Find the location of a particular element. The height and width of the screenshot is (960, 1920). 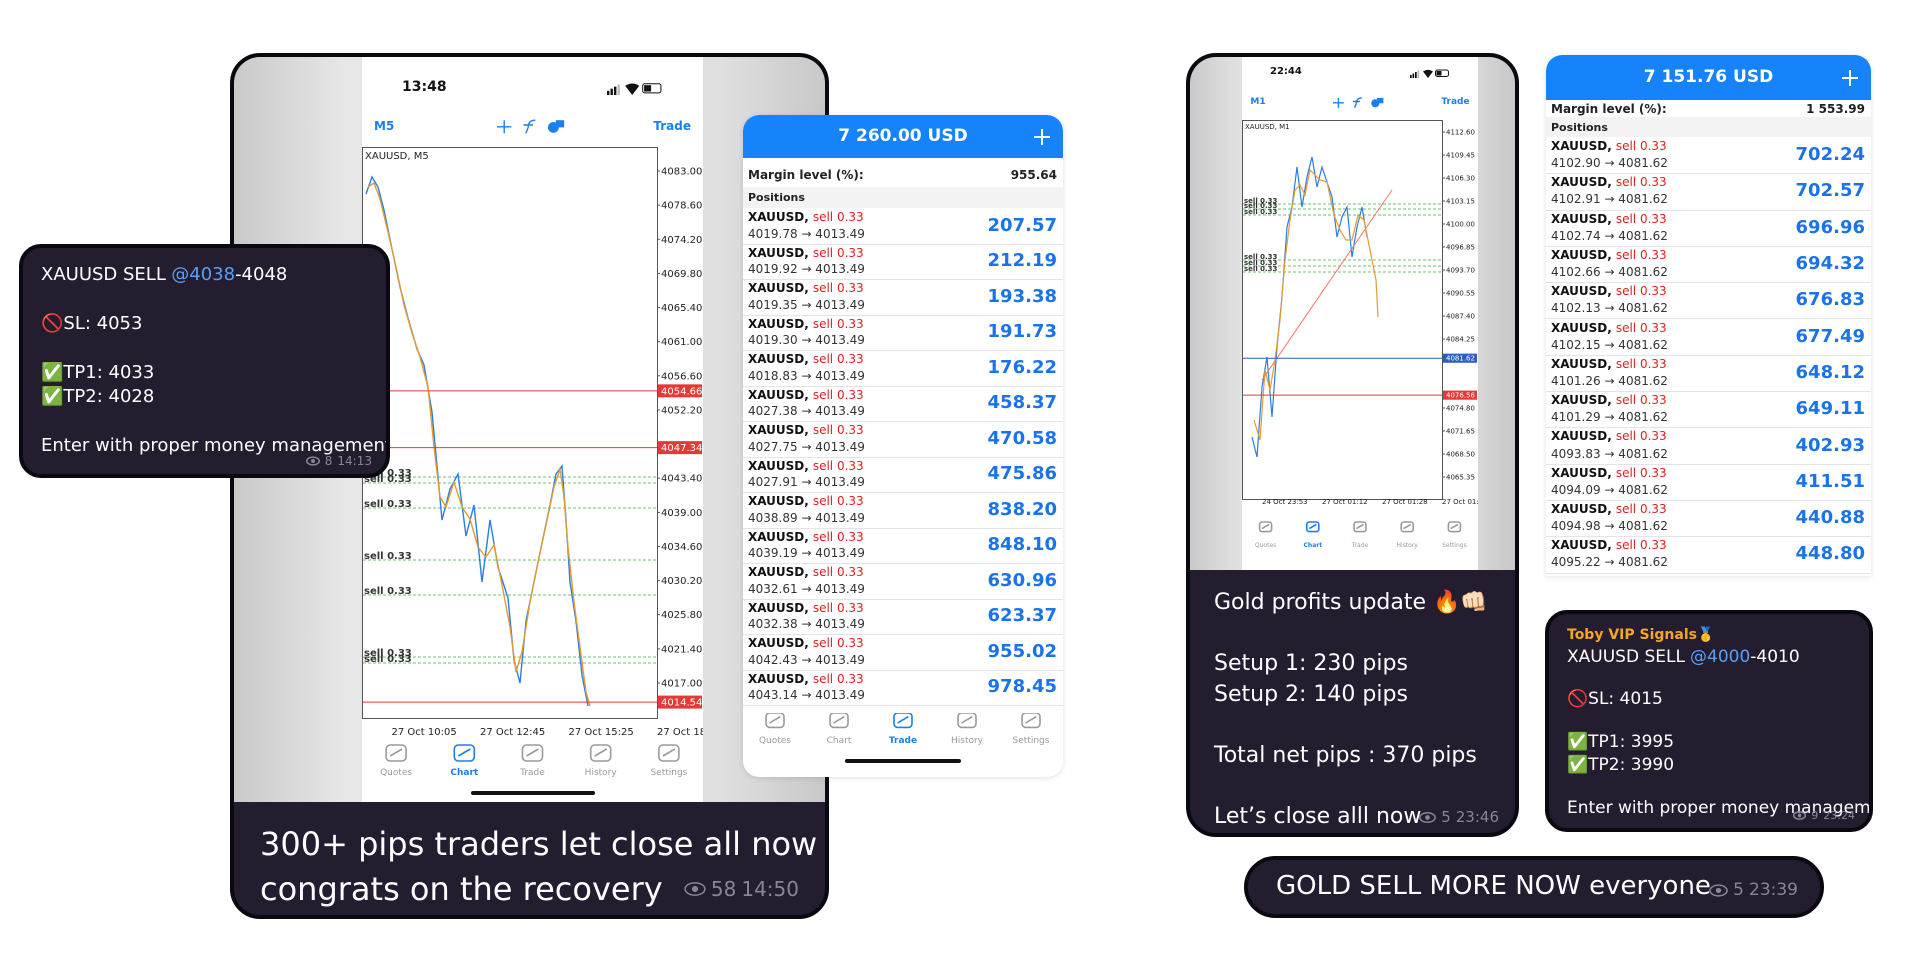

message-meta: 5 23:46 is located at coordinates (1459, 817).